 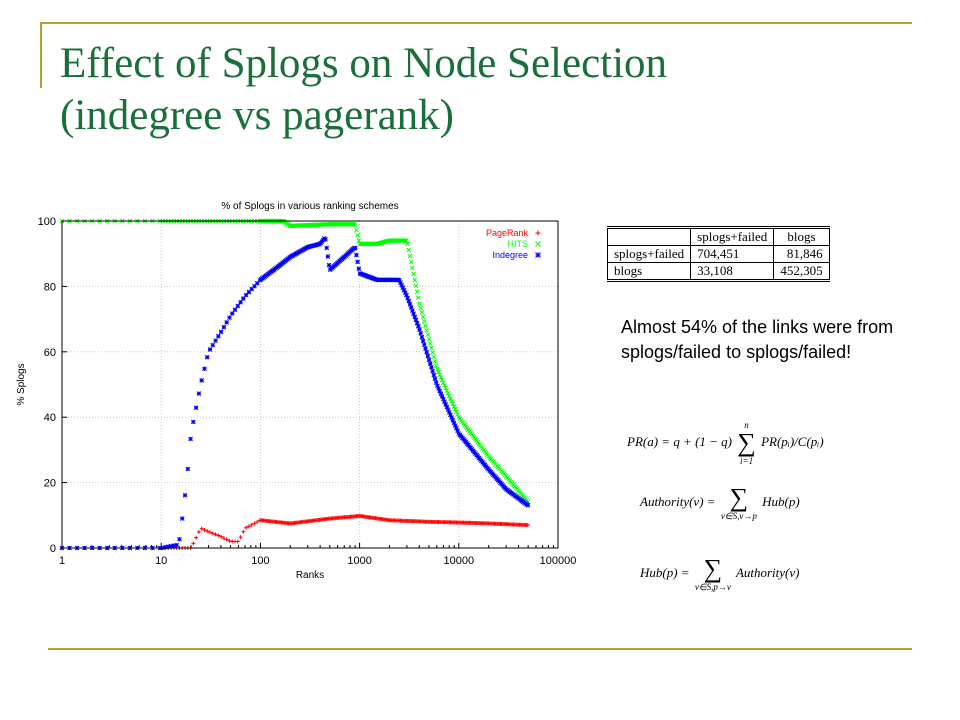 I want to click on sum-lower-bound: v∈S,v→p, so click(x=738, y=516).